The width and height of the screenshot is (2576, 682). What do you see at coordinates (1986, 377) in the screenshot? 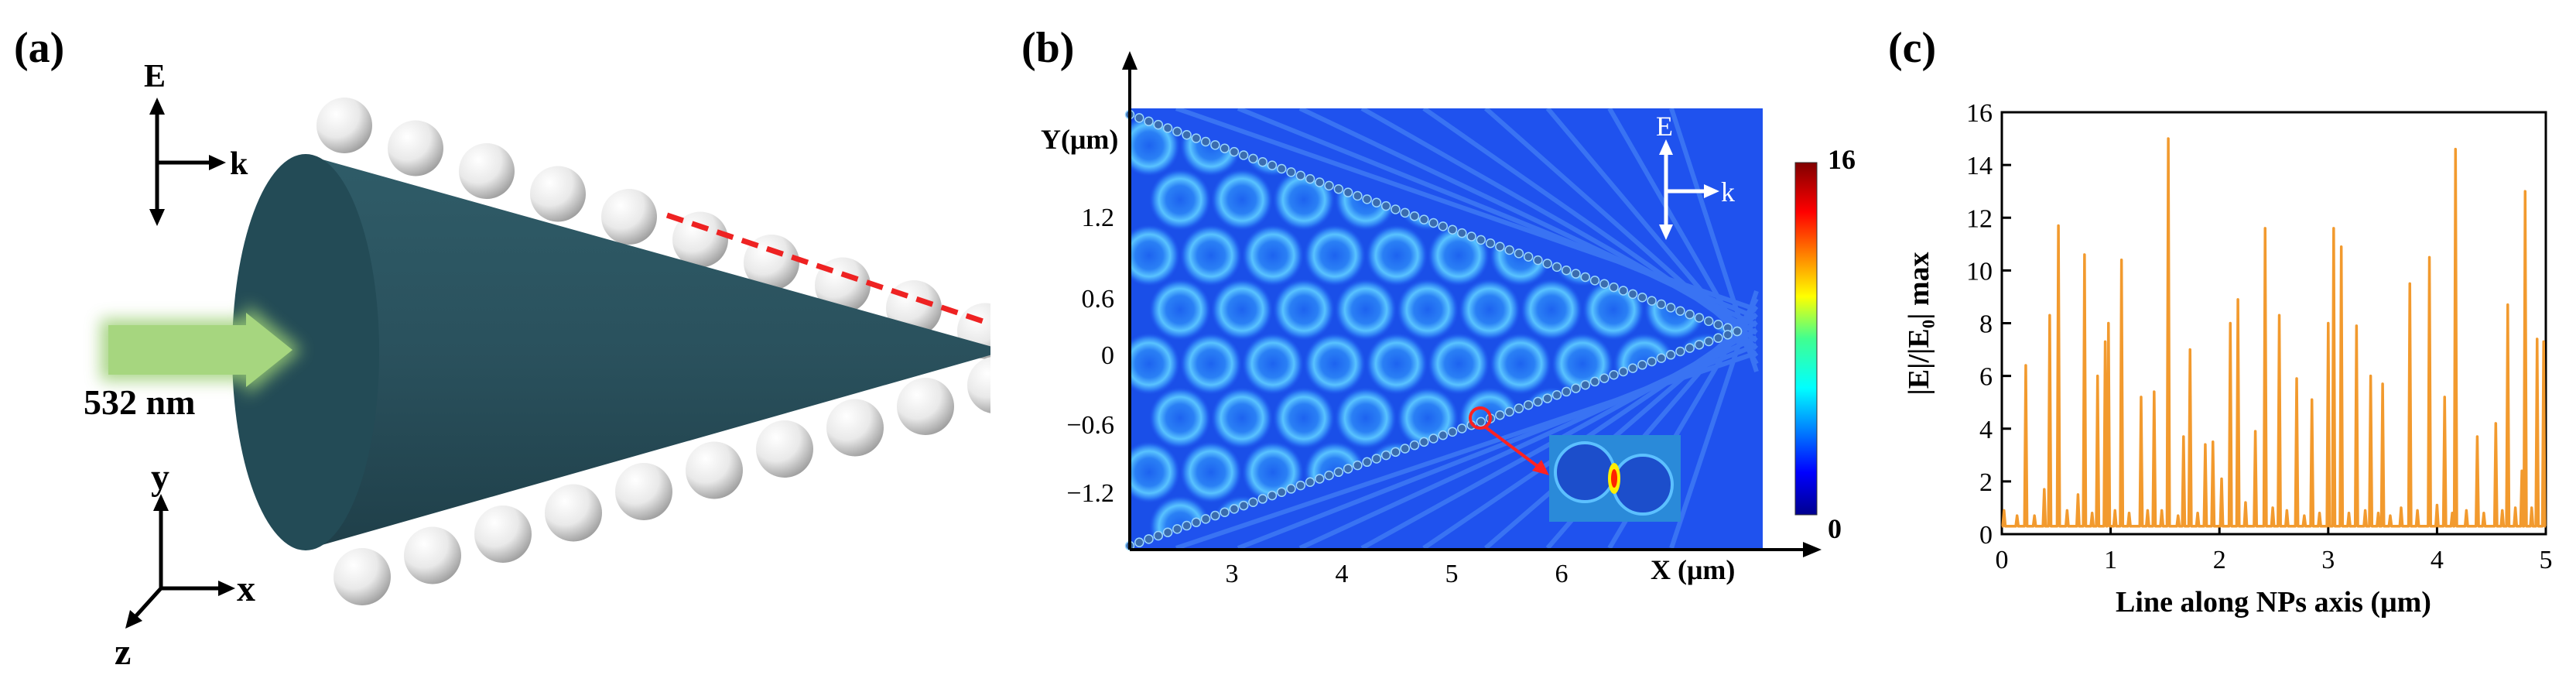
I see `y-tick-label: 6` at bounding box center [1986, 377].